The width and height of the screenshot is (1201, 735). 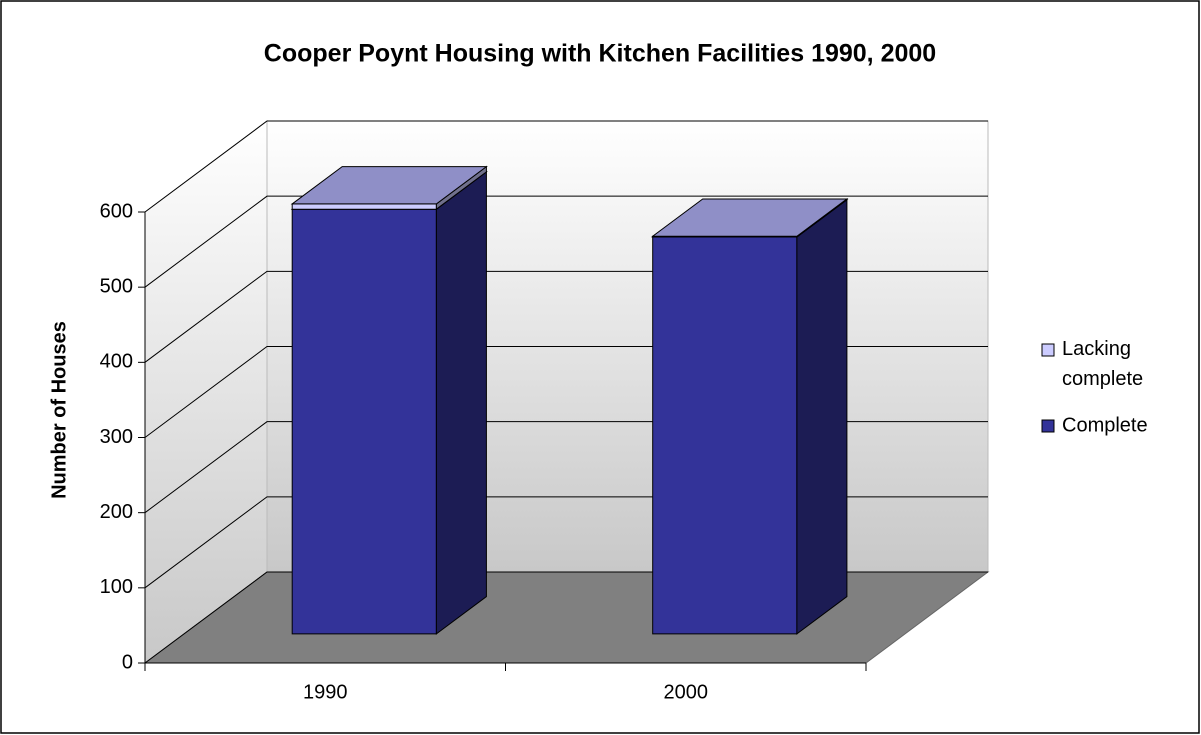 I want to click on y-tick-label: 100, so click(x=116, y=587).